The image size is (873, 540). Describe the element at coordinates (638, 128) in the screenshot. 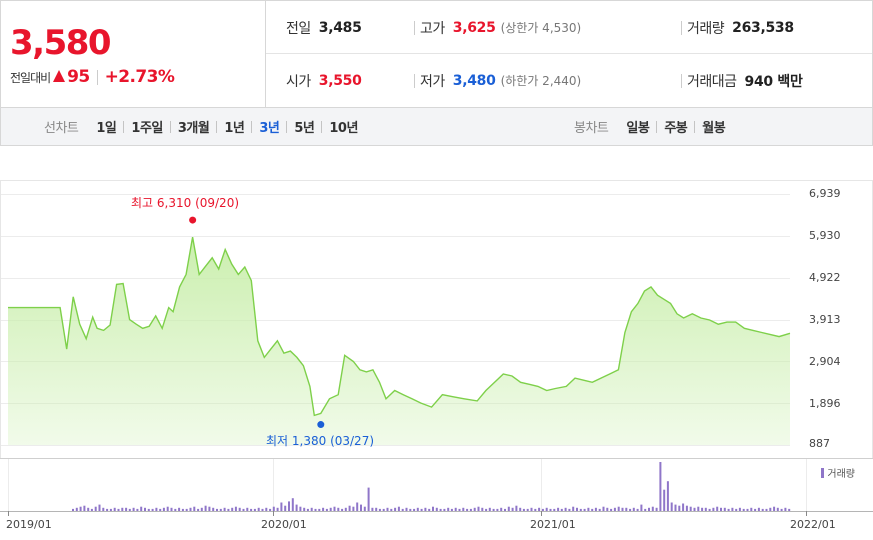

I see `period-daily: 일봉` at that location.